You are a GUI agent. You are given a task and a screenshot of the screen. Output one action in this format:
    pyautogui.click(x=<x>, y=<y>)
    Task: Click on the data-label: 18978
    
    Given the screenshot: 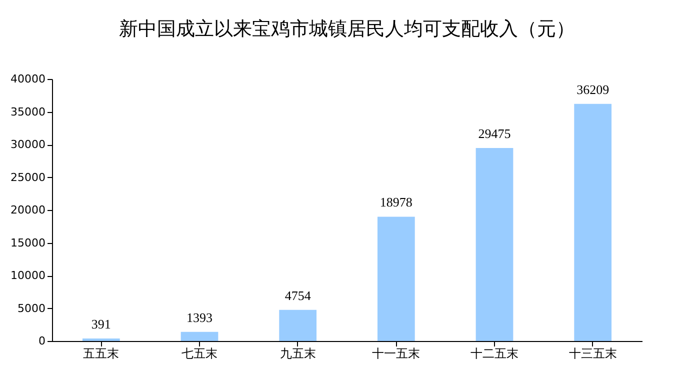 What is the action you would take?
    pyautogui.click(x=396, y=202)
    